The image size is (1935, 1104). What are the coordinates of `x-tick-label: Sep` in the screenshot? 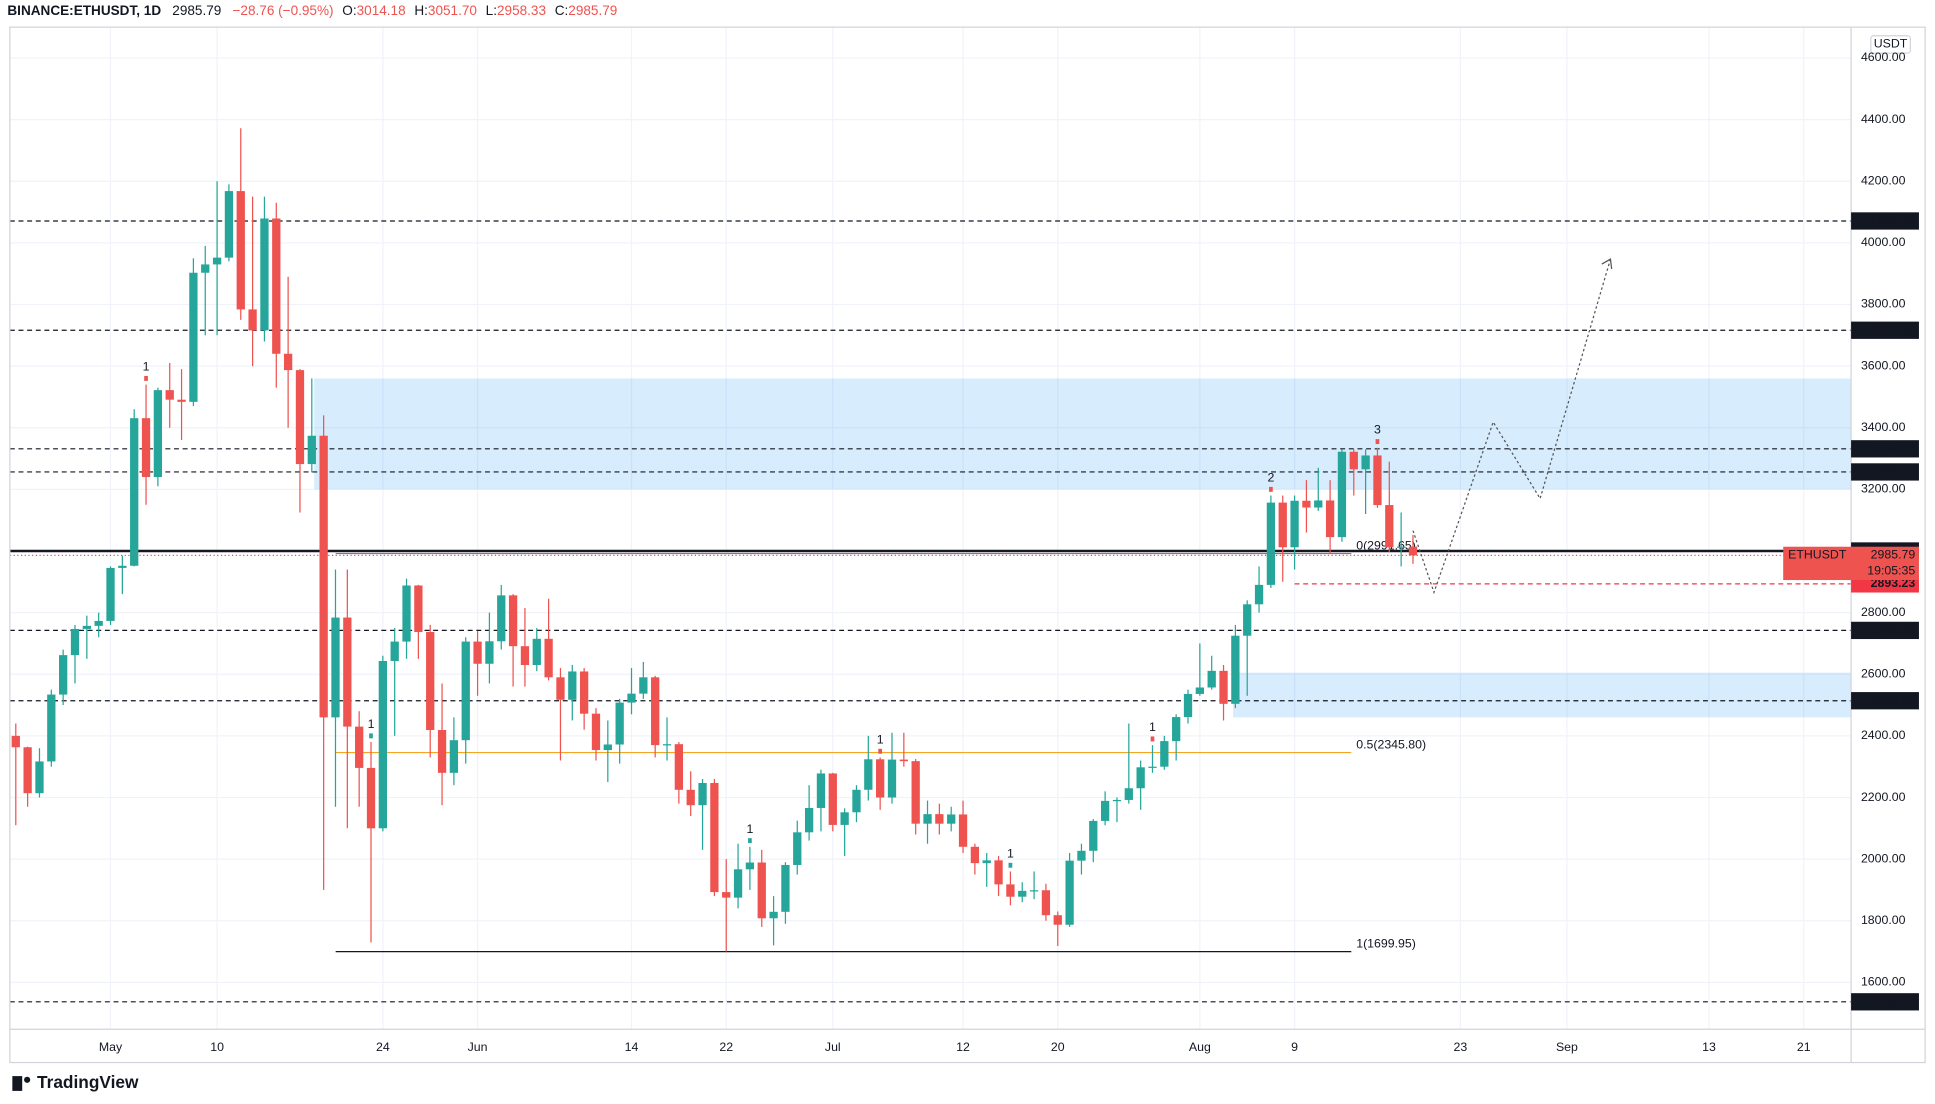 It's located at (1567, 1047).